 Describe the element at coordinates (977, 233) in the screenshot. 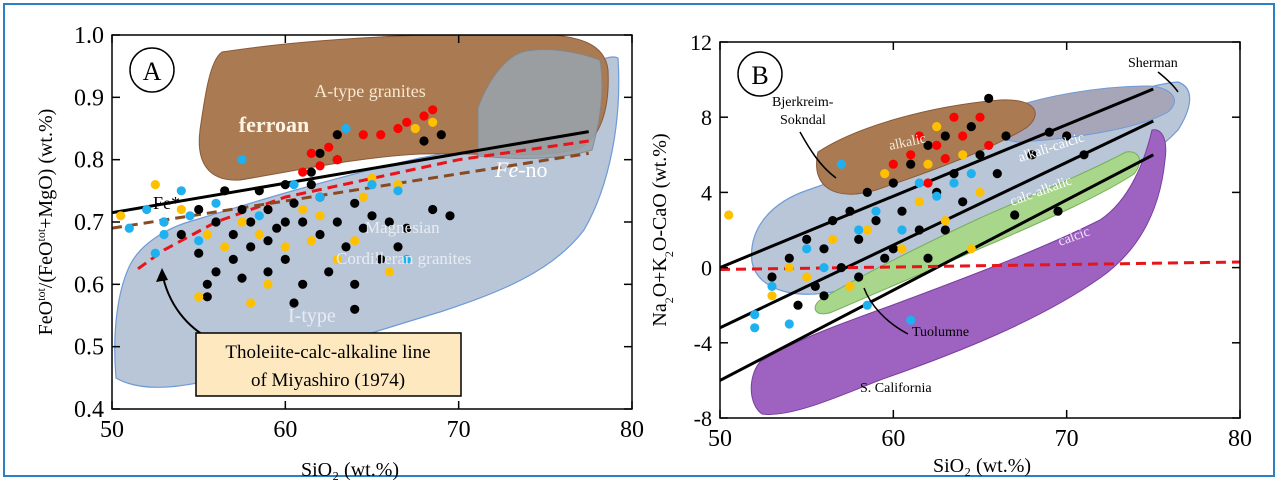

I see `panel-b-calc-alkalic-field` at that location.